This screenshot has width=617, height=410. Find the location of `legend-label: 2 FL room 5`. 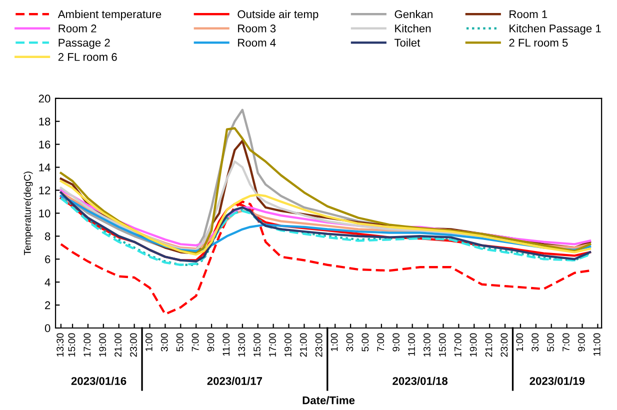

legend-label: 2 FL room 5 is located at coordinates (538, 42).